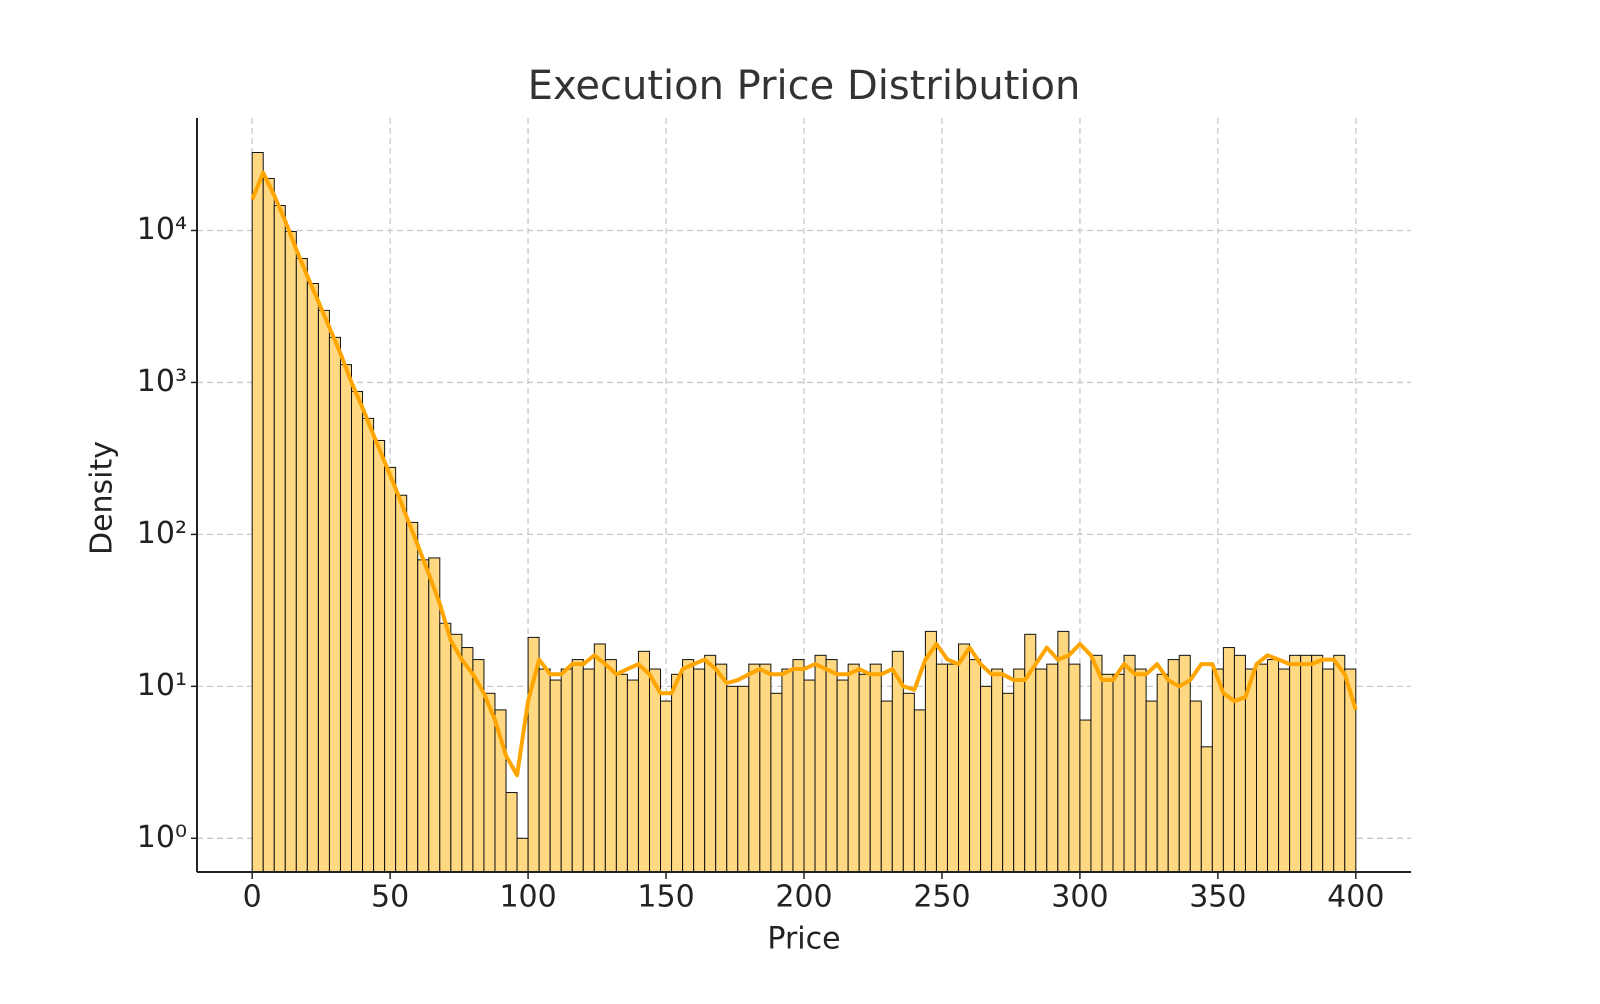 The image size is (1600, 1004). I want to click on x-tick-label: 250, so click(941, 897).